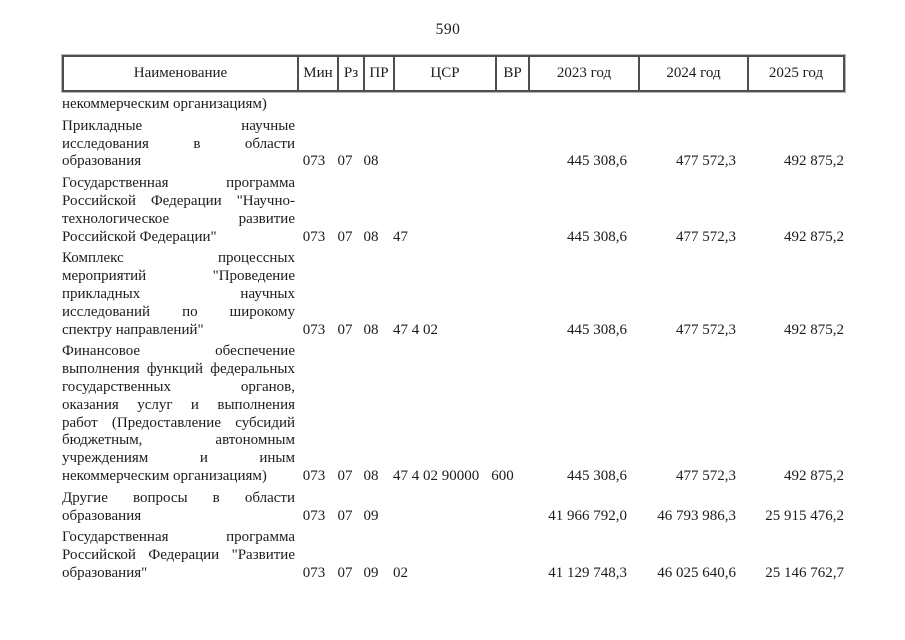 The height and width of the screenshot is (640, 905). I want to click on cell-csr-code: 02, so click(400, 572).